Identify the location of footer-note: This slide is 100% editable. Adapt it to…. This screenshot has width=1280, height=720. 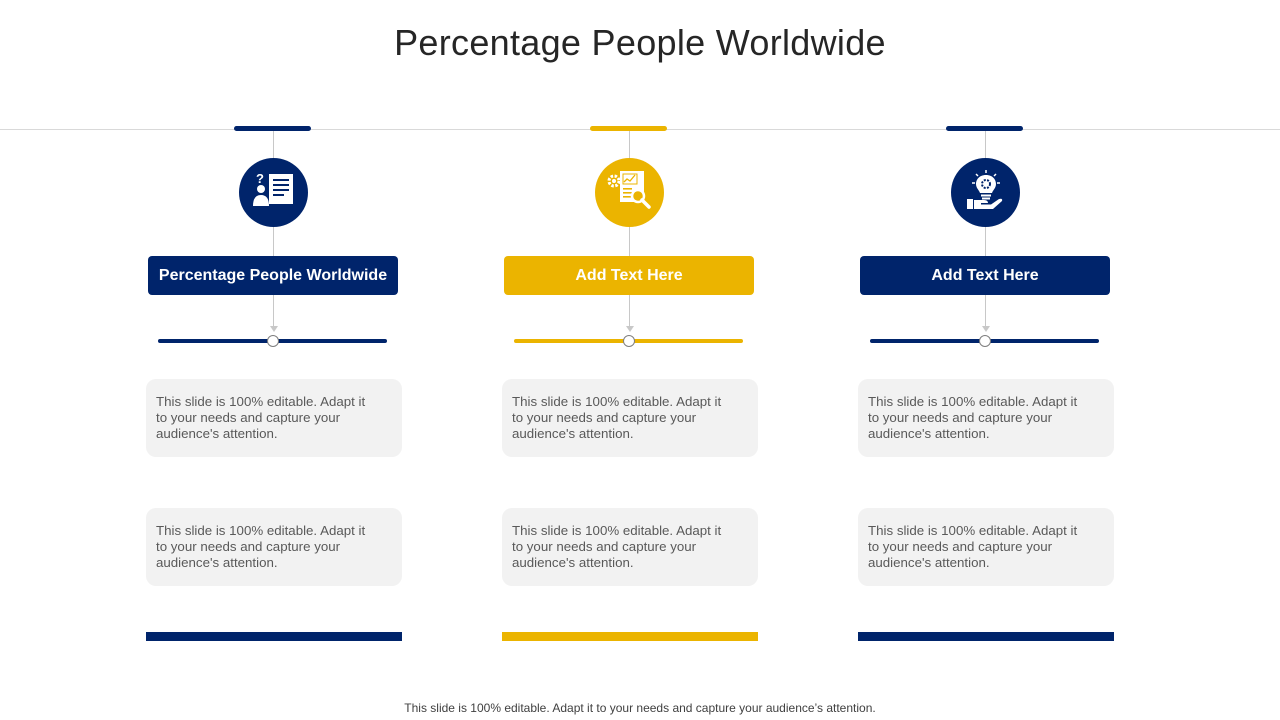
(640, 708).